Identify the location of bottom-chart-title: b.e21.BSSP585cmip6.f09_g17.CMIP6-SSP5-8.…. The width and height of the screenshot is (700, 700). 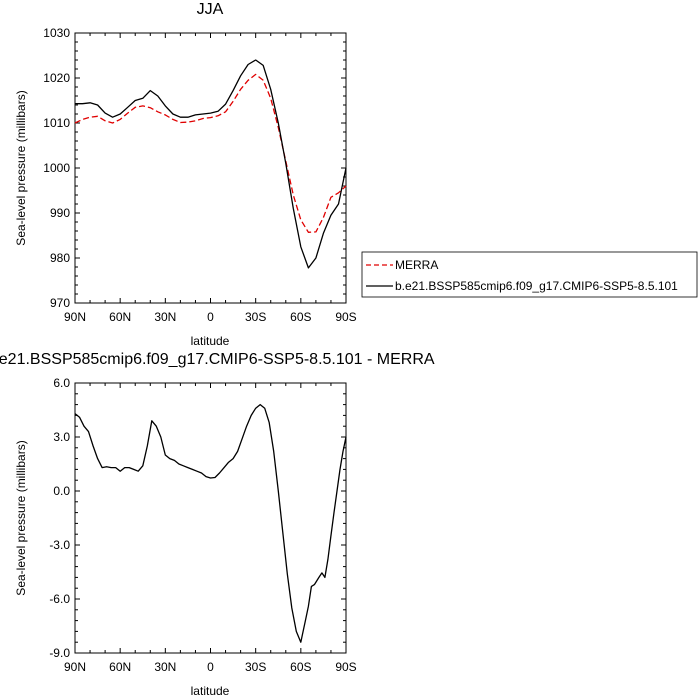
(217, 359).